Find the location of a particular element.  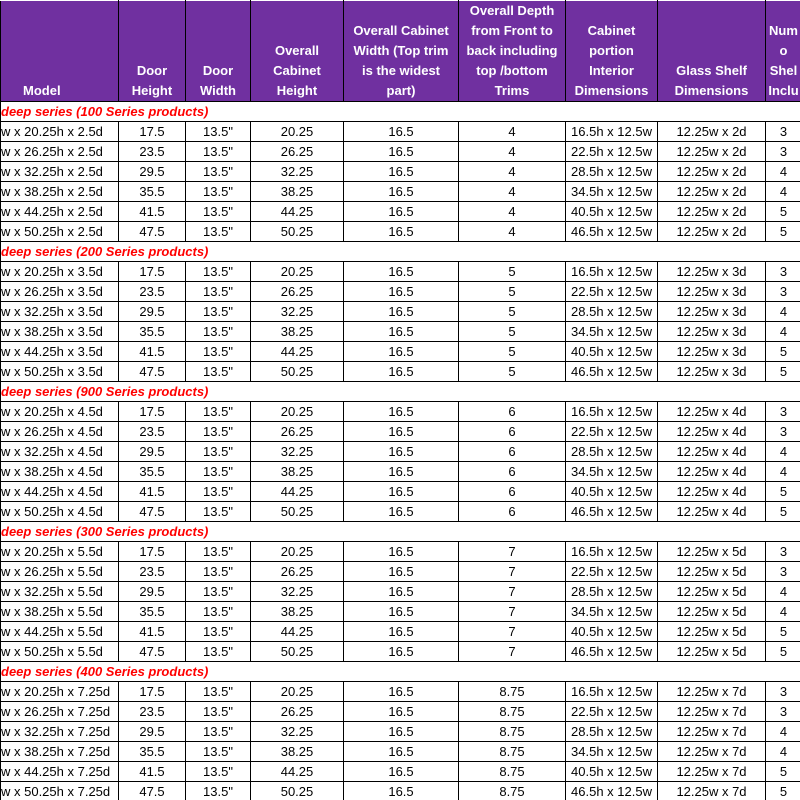

column-header: Door Width is located at coordinates (218, 51).